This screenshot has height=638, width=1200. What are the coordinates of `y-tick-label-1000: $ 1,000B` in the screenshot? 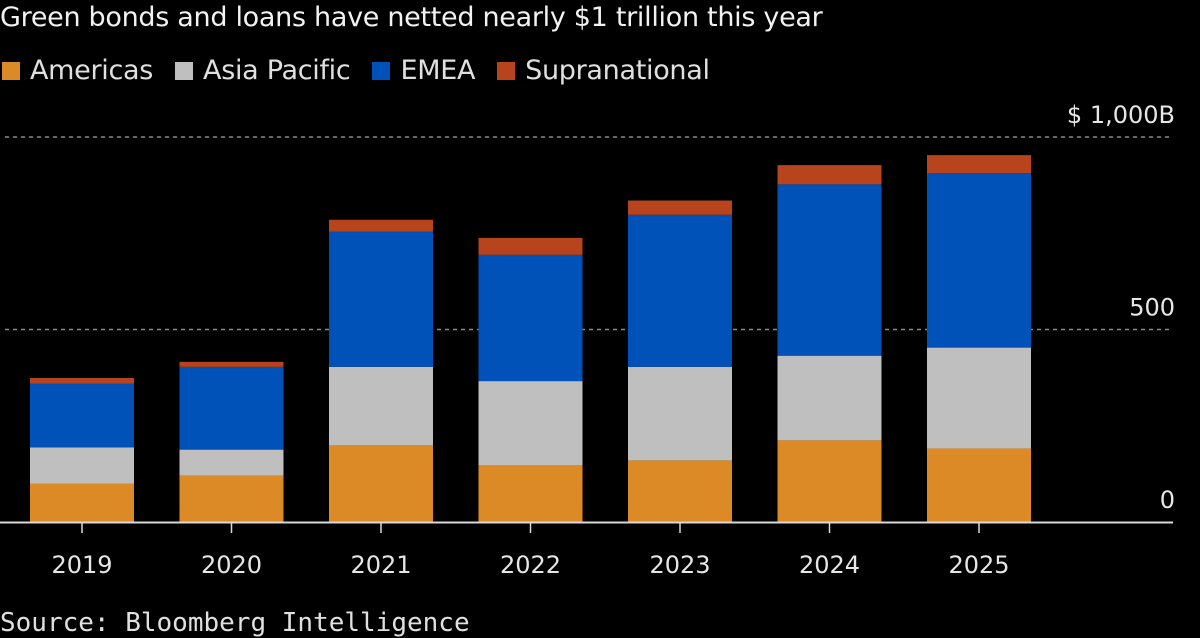 It's located at (1121, 115).